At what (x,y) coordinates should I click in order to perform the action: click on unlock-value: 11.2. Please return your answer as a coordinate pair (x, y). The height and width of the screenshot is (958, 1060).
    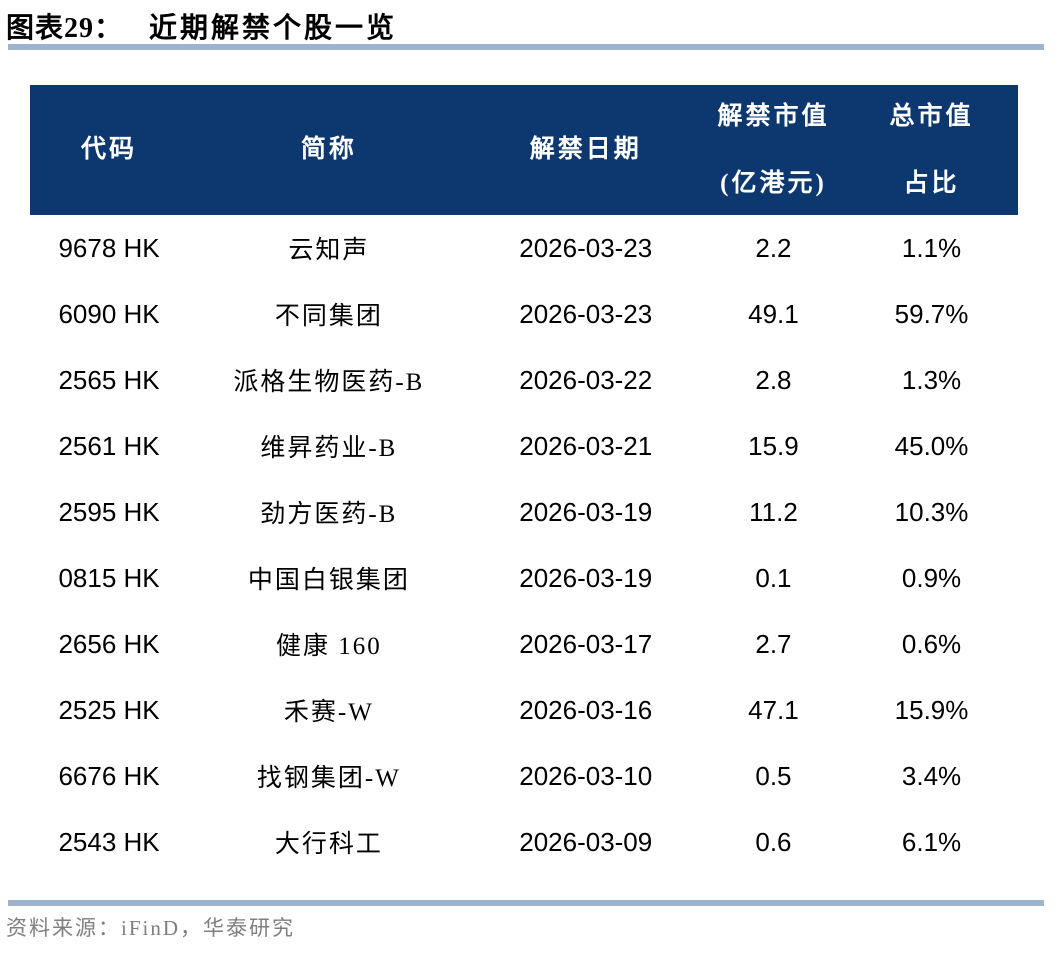
    Looking at the image, I should click on (773, 511).